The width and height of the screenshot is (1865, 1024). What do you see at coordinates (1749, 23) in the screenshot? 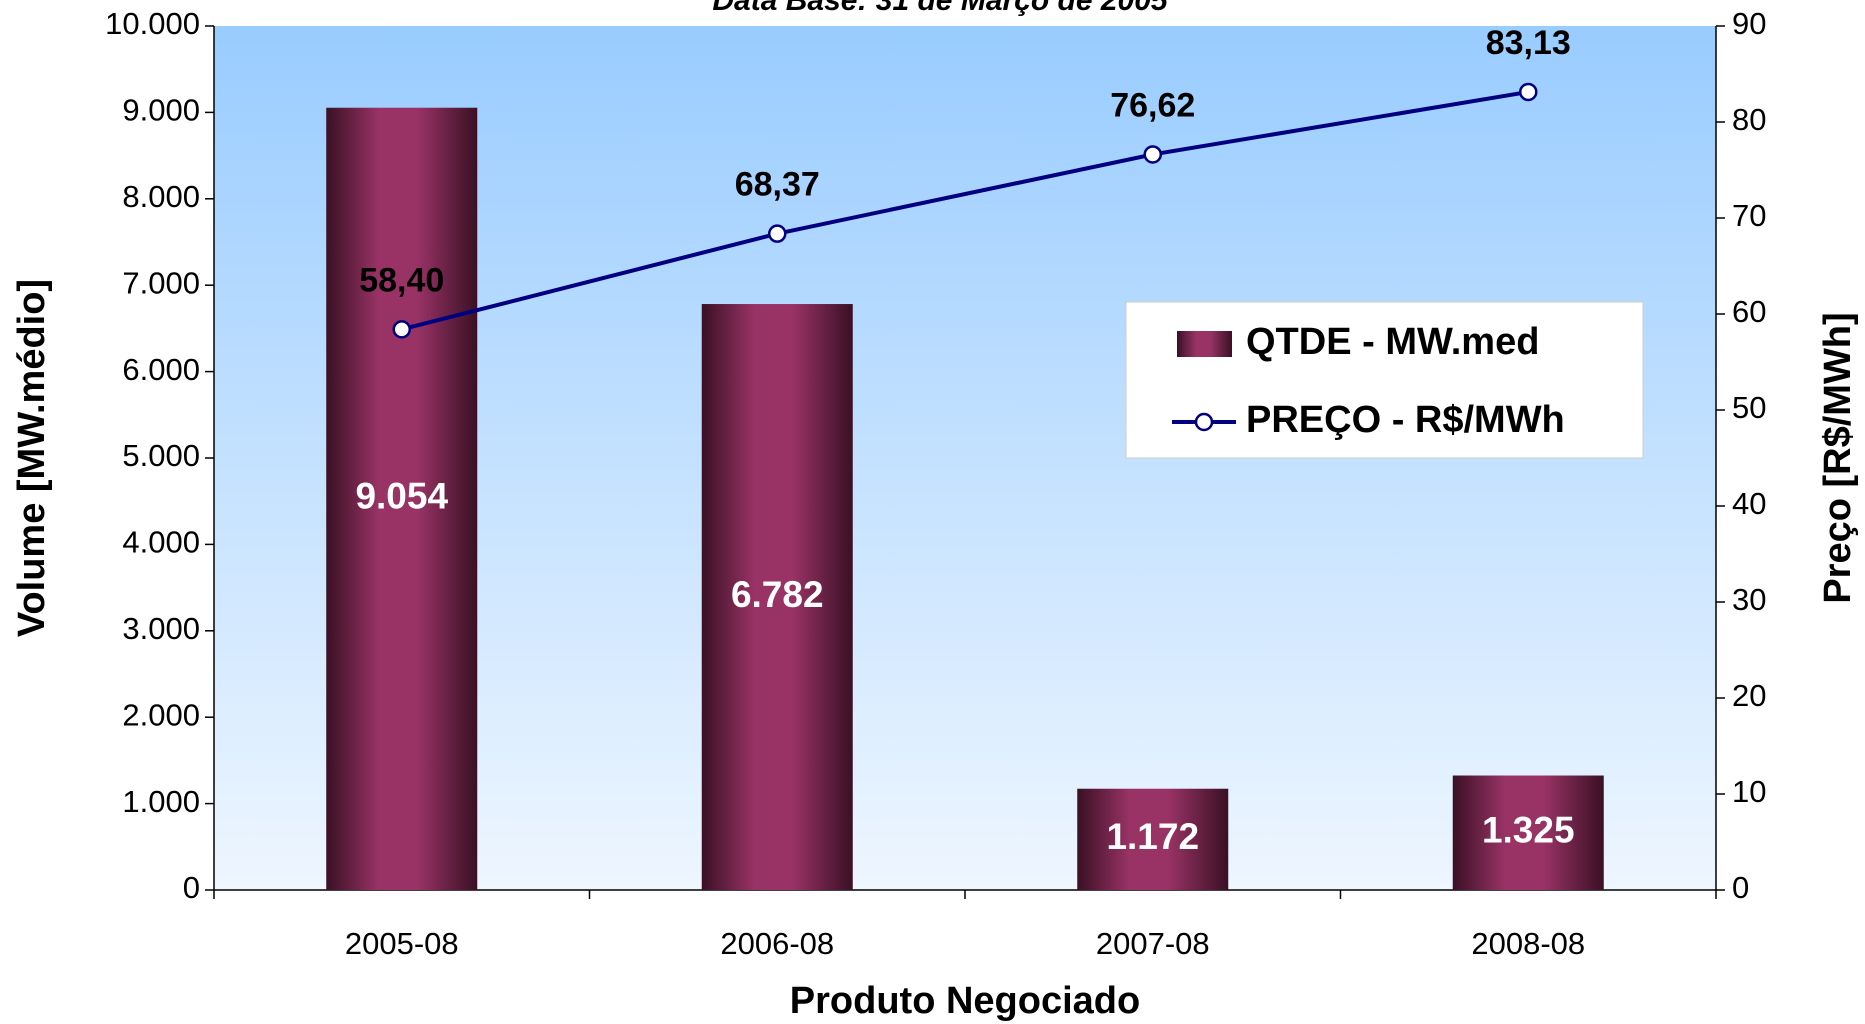
I see `y2-tick-label: 90` at bounding box center [1749, 23].